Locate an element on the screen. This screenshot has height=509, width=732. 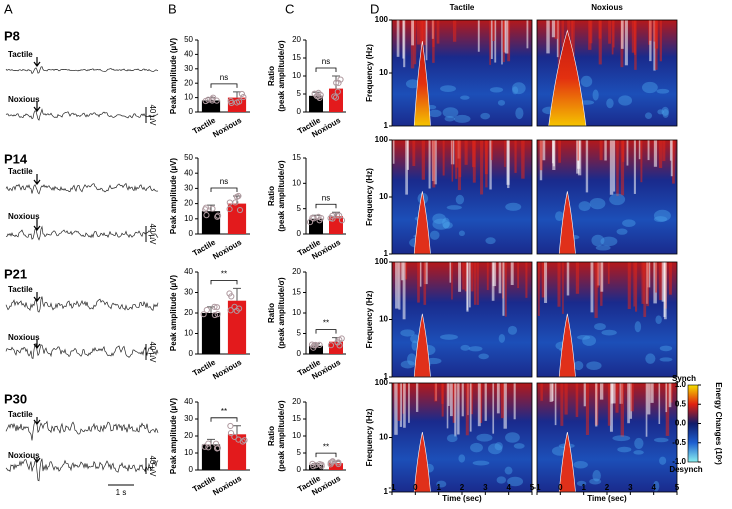
stimulus-arrow is located at coordinates (37, 107).